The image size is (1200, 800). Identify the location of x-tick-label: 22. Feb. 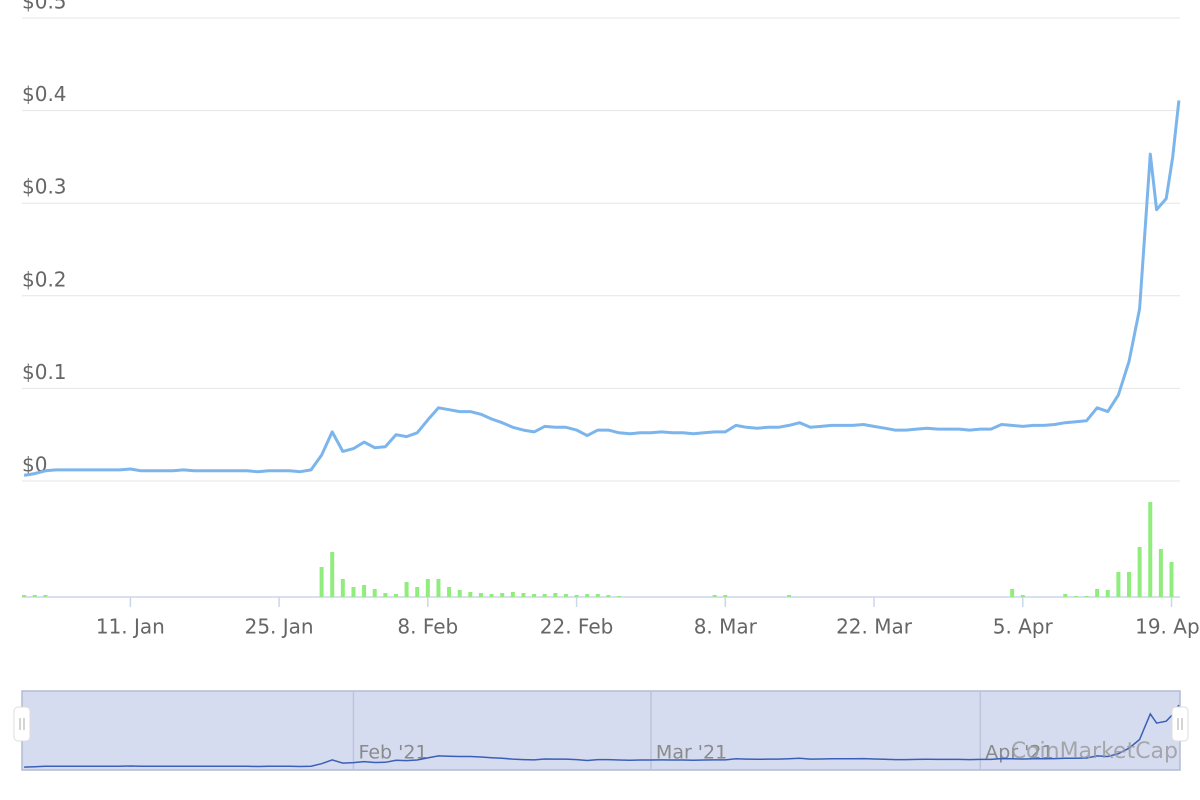
(577, 627).